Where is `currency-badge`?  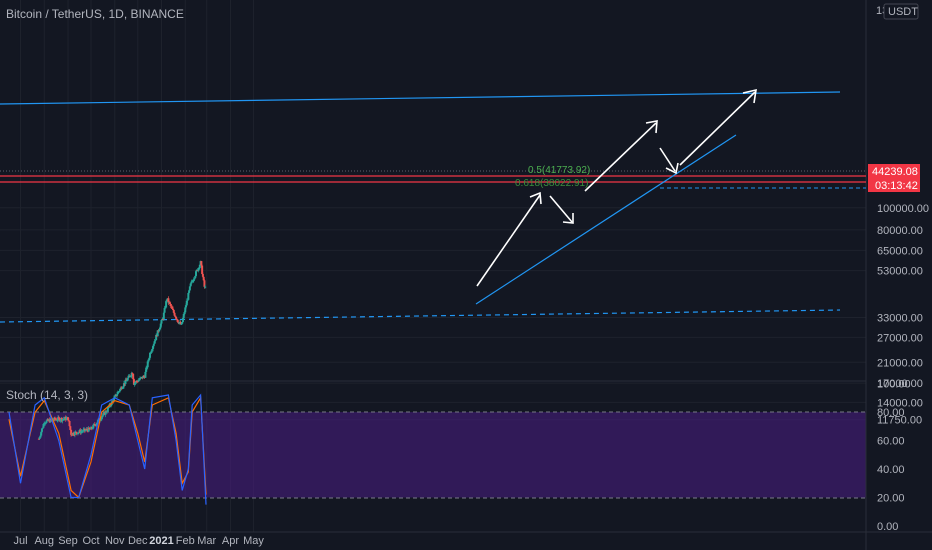
currency-badge is located at coordinates (901, 11).